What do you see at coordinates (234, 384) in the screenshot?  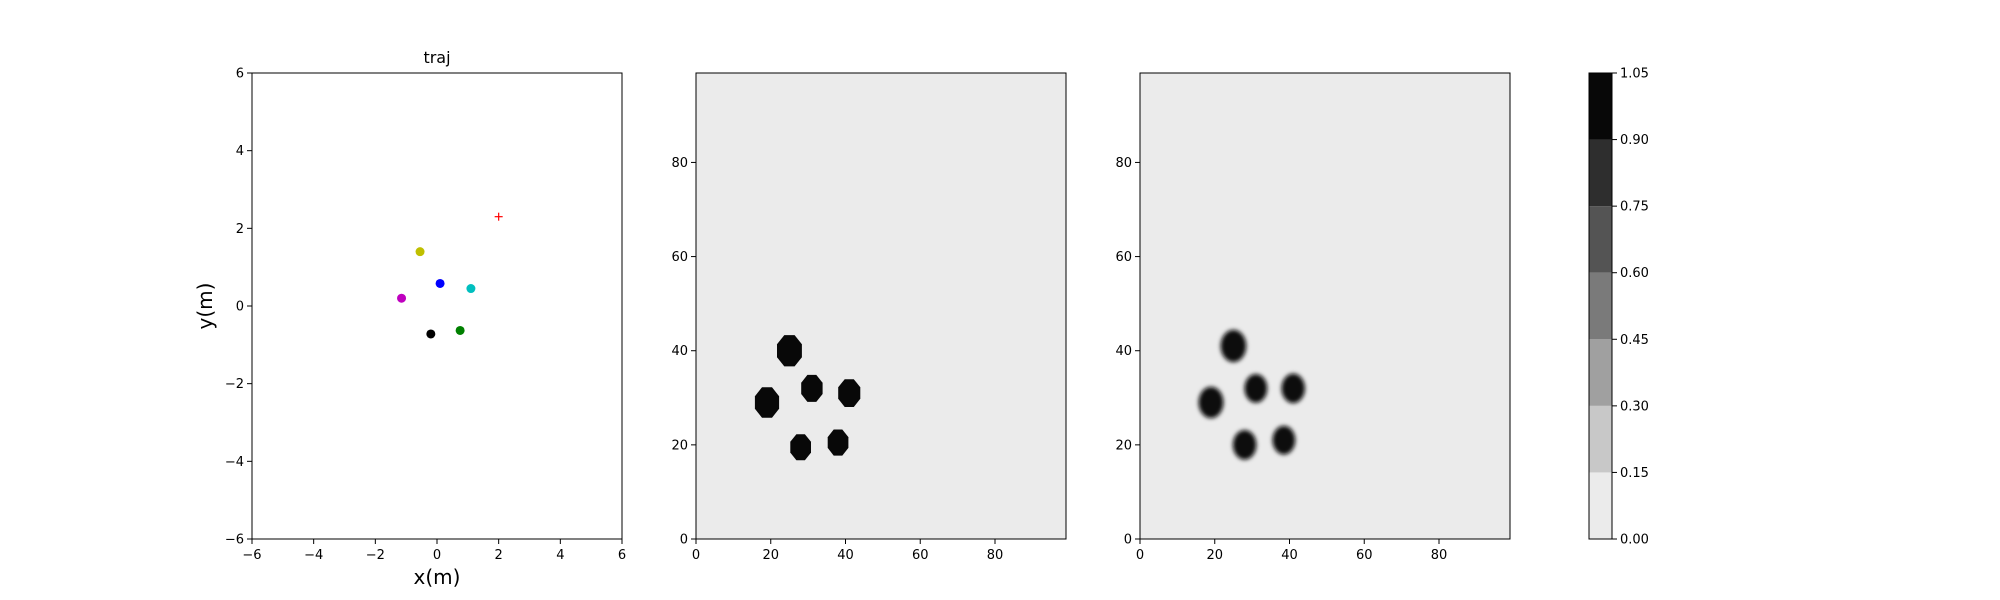 I see `y-tick-label: −2` at bounding box center [234, 384].